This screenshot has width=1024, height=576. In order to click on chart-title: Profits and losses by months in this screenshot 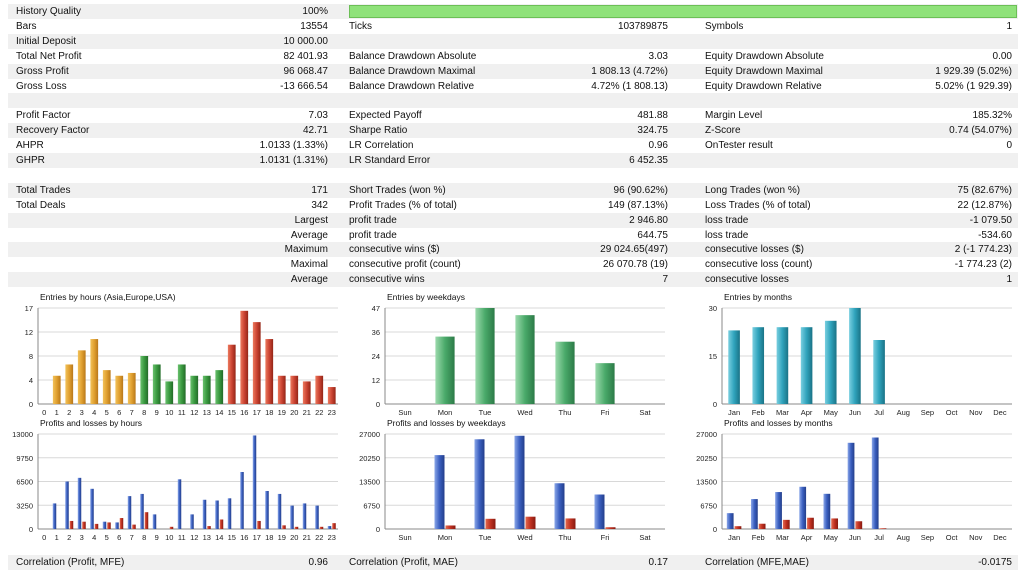, I will do `click(778, 423)`.